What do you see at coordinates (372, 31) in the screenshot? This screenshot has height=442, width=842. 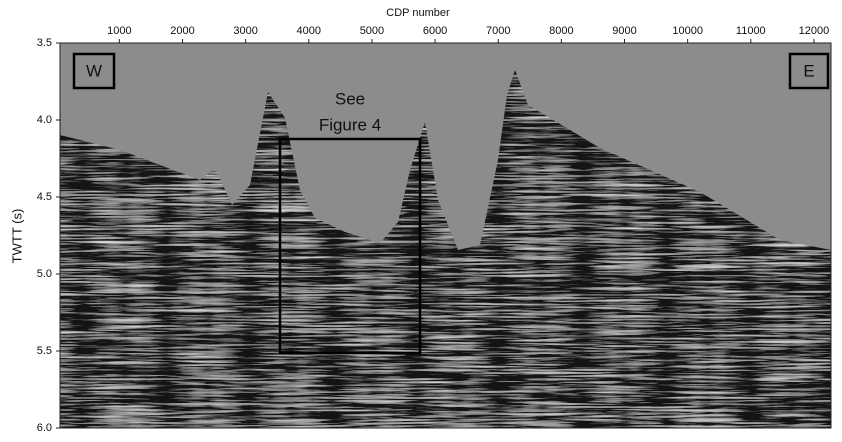 I see `x-tick-label: 5000` at bounding box center [372, 31].